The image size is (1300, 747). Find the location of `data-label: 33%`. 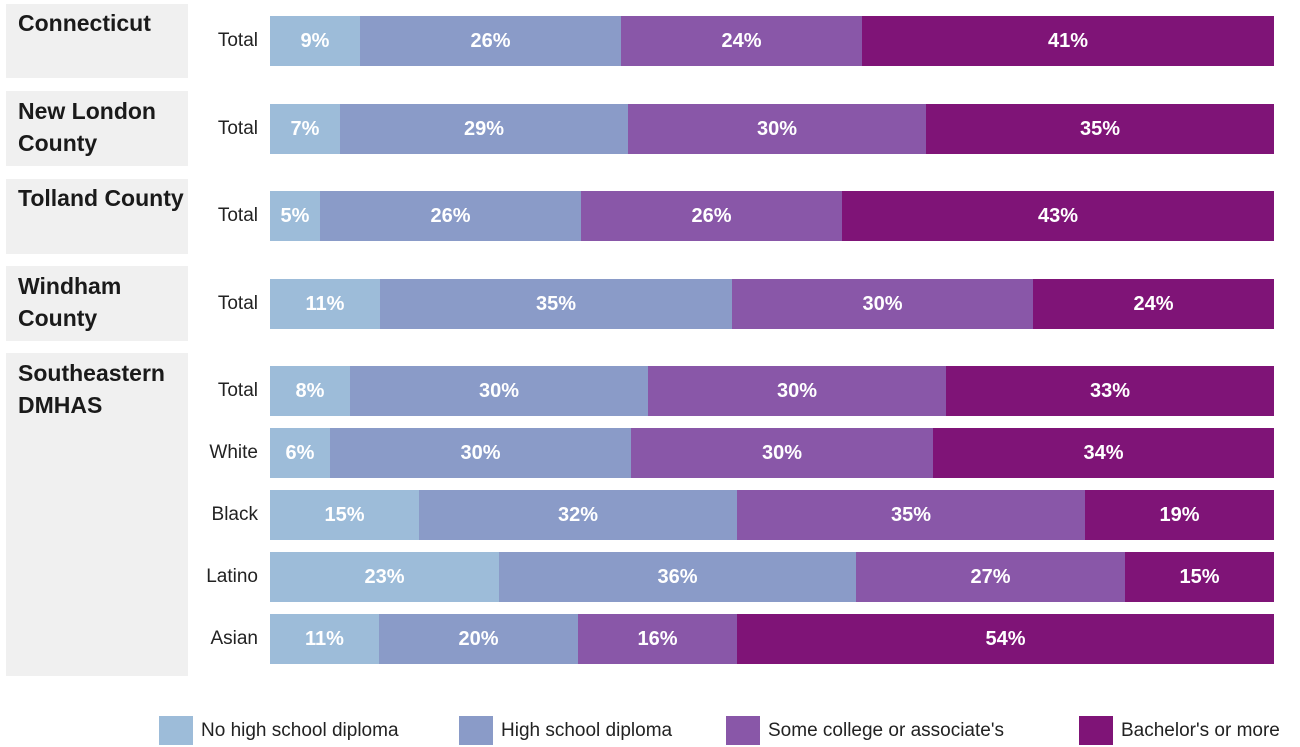

data-label: 33% is located at coordinates (1110, 391).